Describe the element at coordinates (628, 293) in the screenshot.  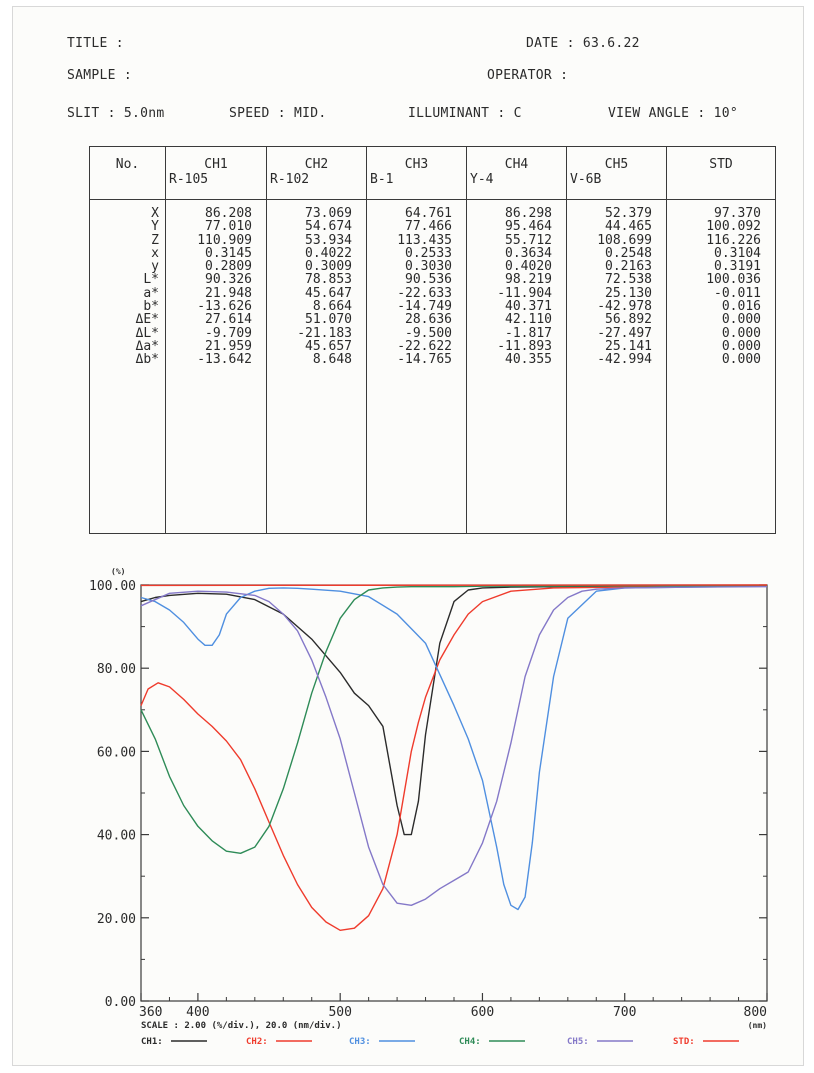
I see `table-cell: 25.130` at that location.